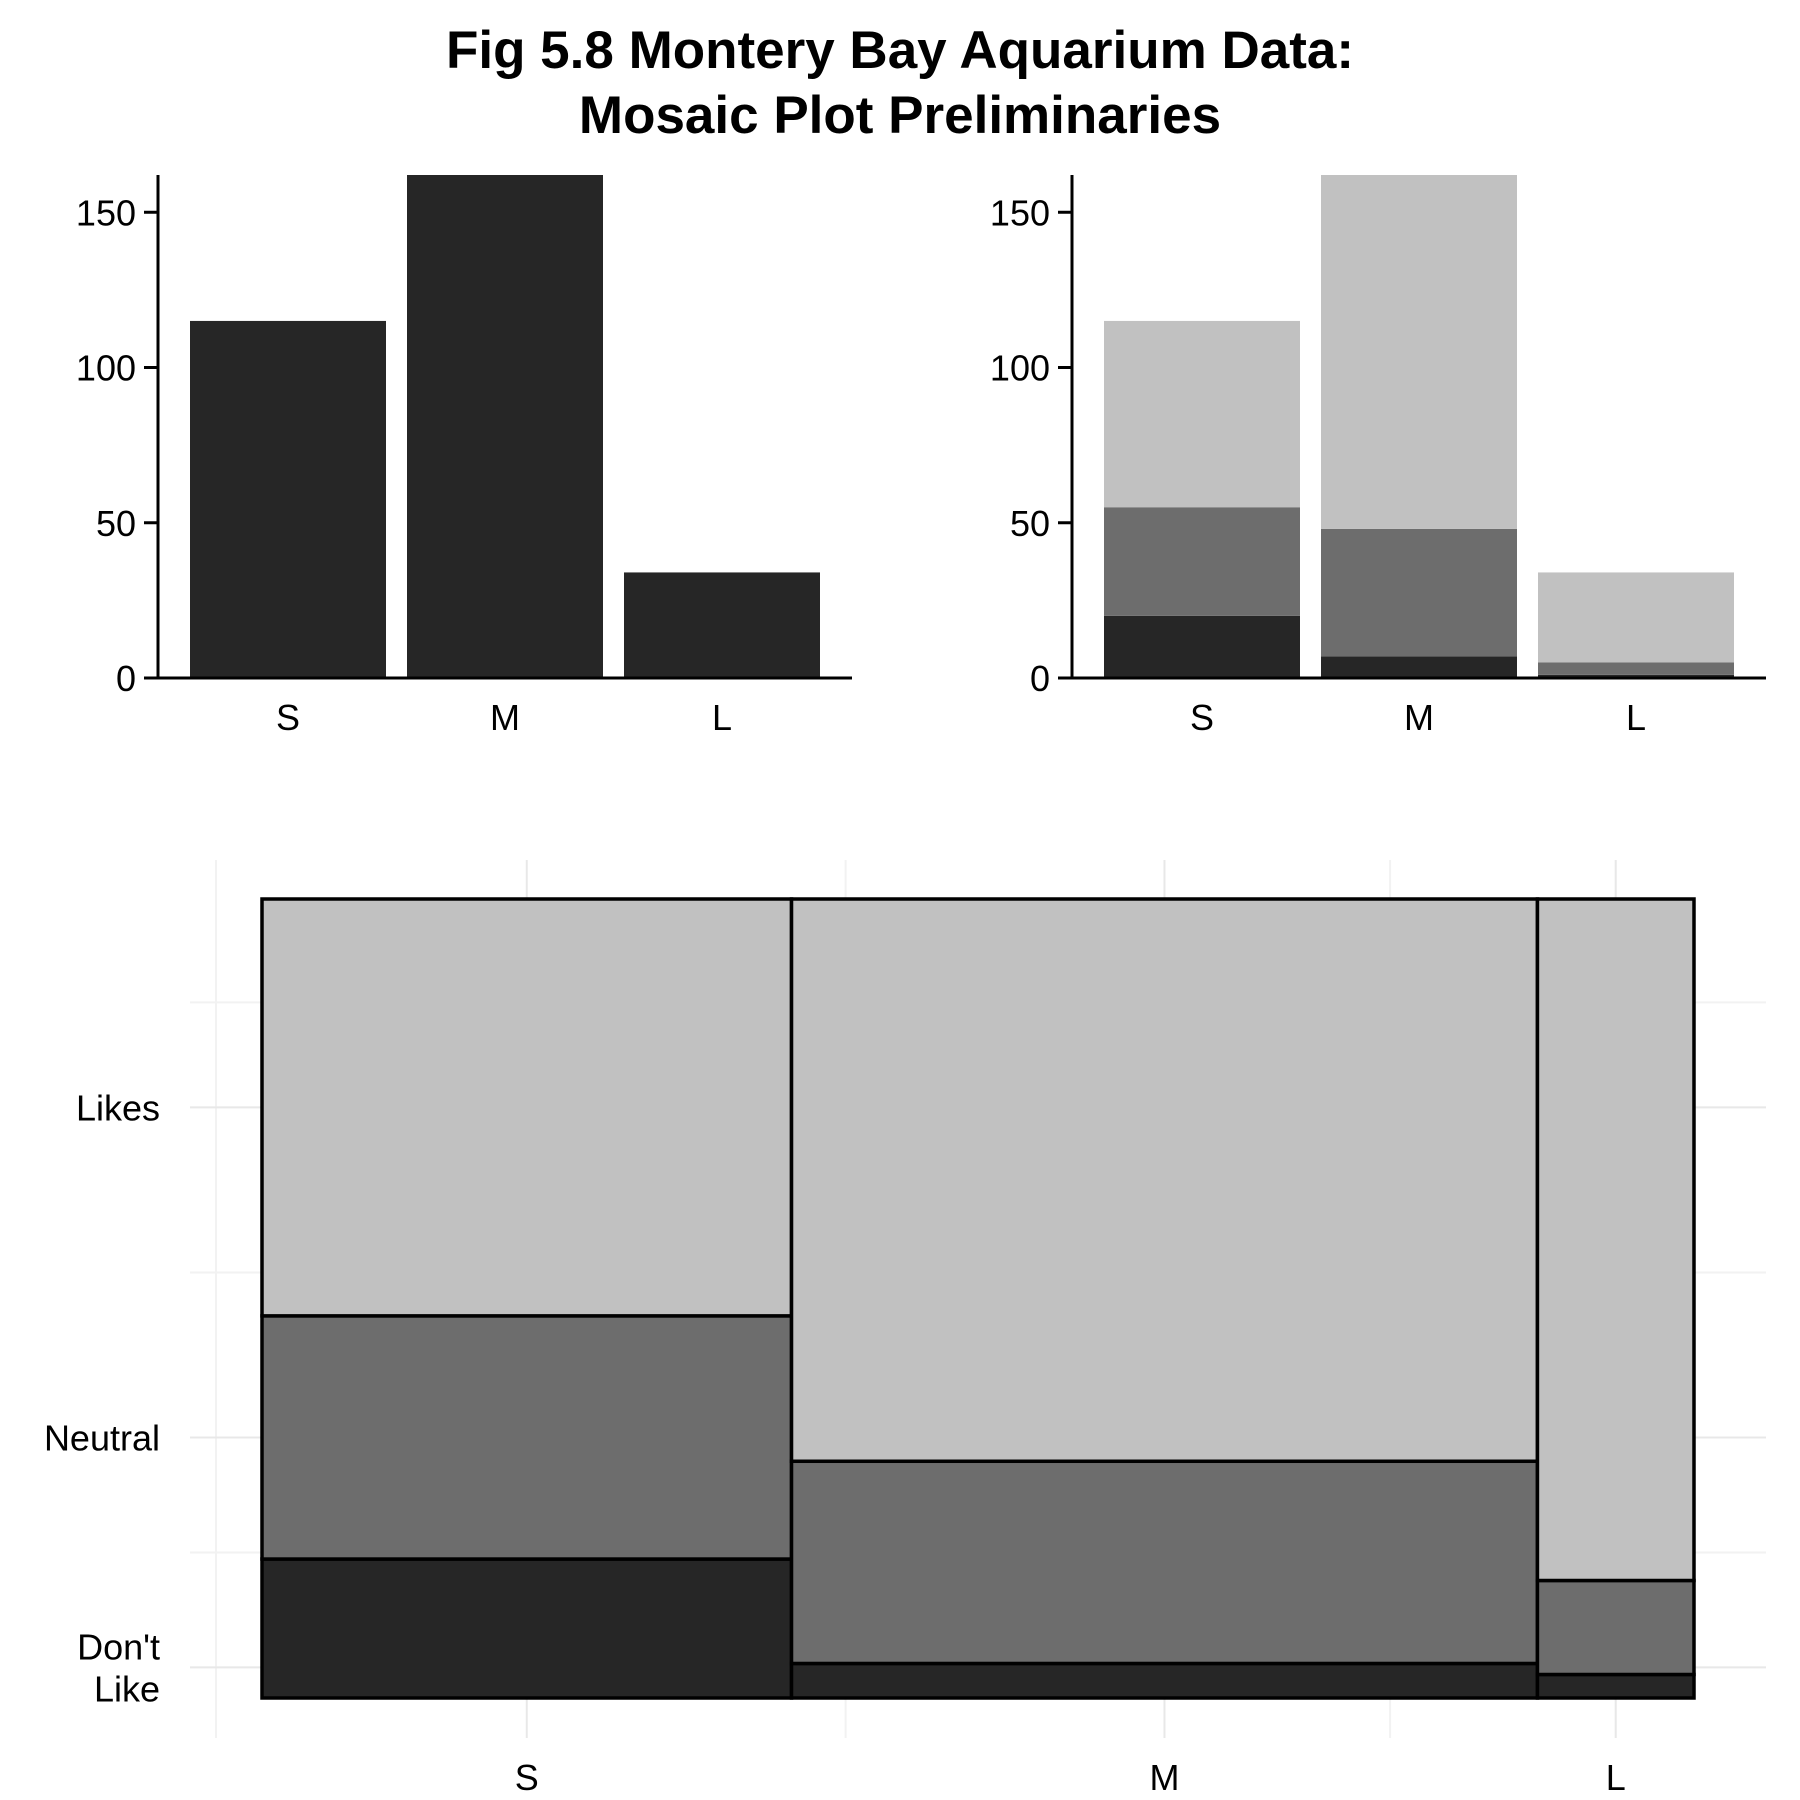 Image resolution: width=1800 pixels, height=1800 pixels. I want to click on mosaic-y-tick-label-line: Neutral, so click(102, 1437).